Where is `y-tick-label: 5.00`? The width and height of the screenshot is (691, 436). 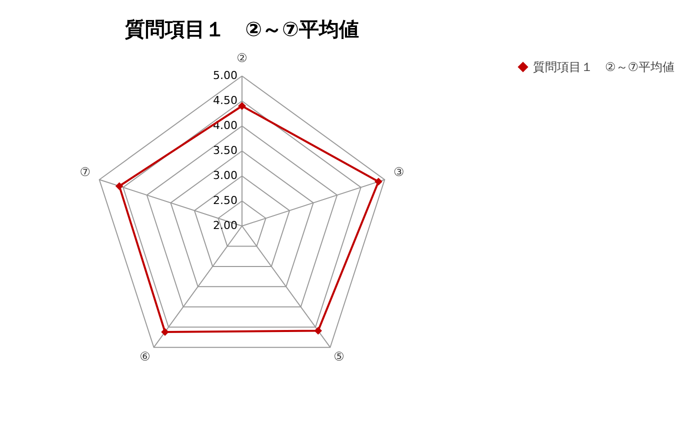 y-tick-label: 5.00 is located at coordinates (225, 75).